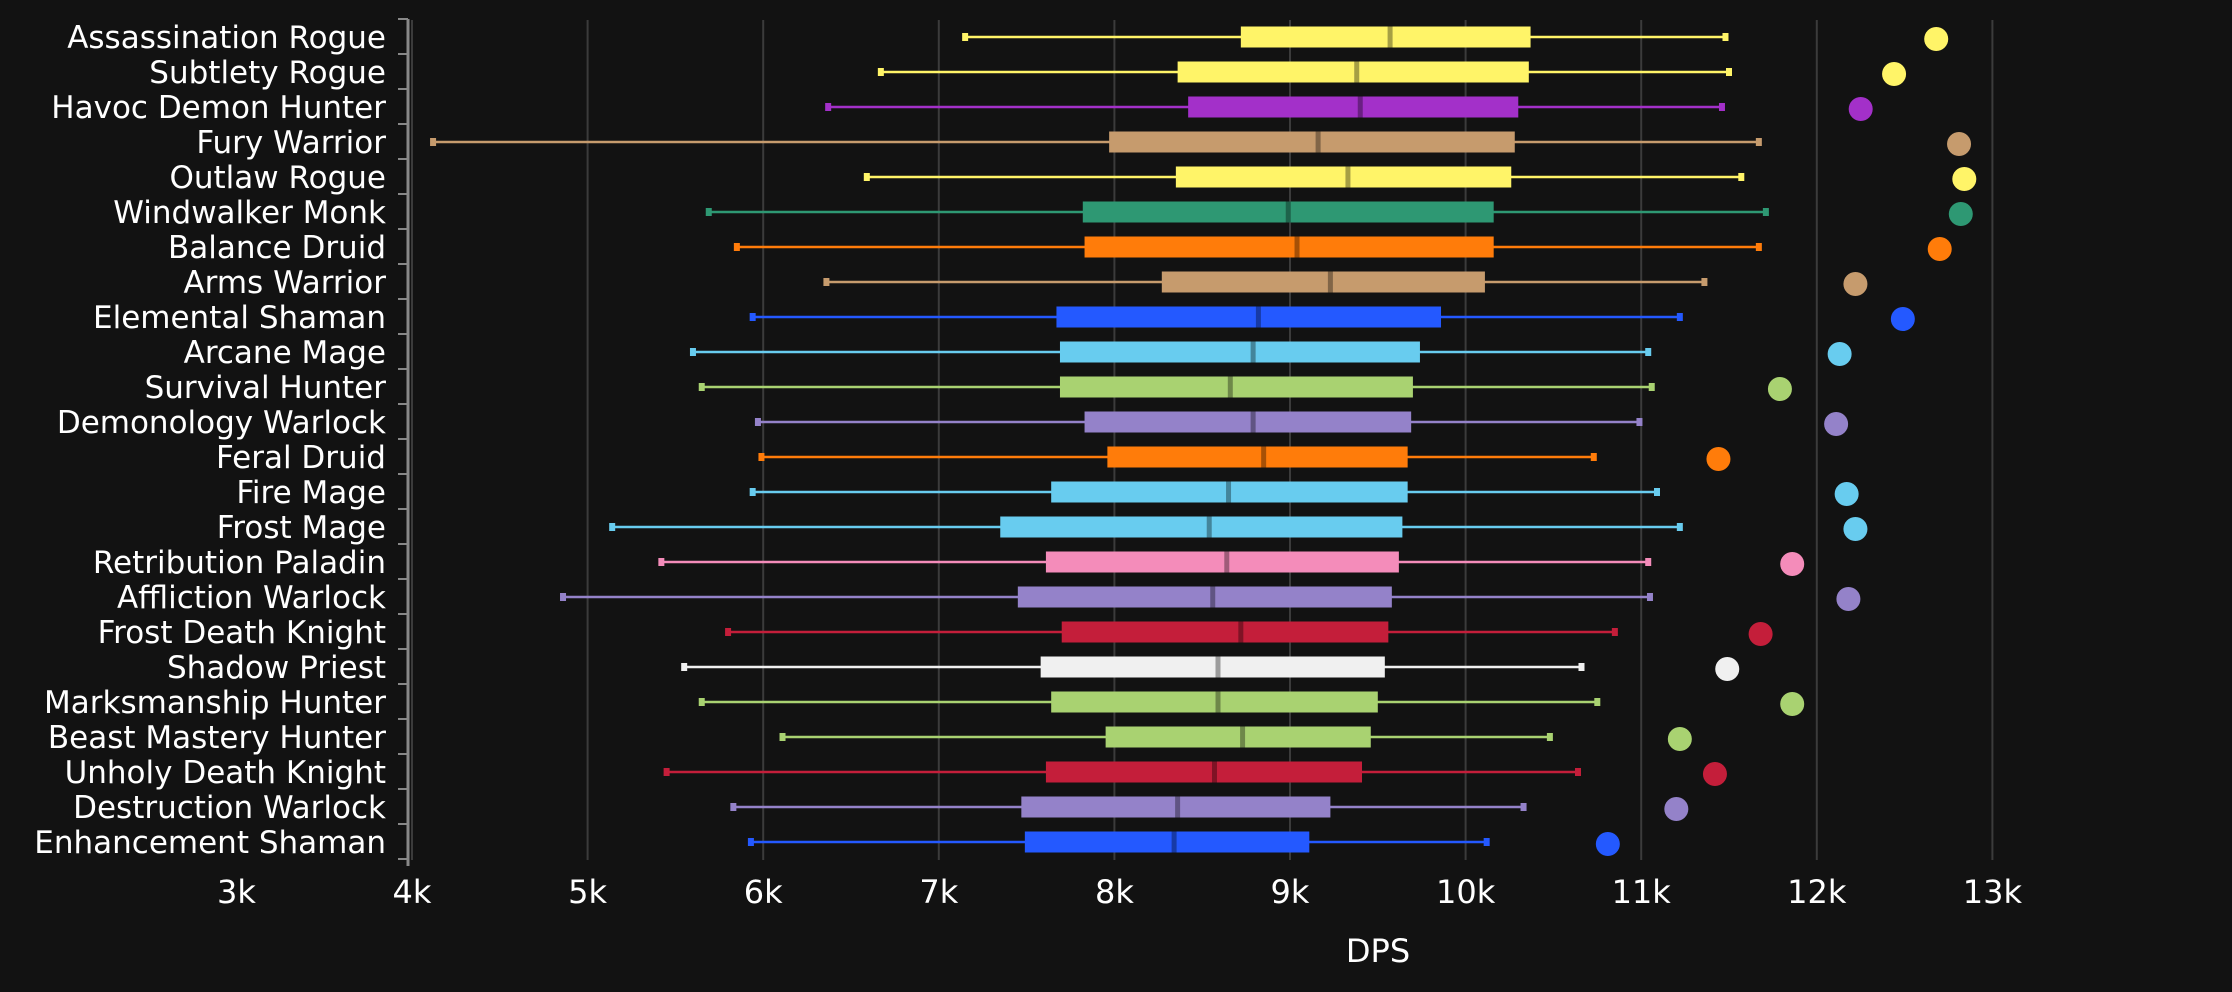  Describe the element at coordinates (1466, 892) in the screenshot. I see `x-tick-label: 10k` at that location.